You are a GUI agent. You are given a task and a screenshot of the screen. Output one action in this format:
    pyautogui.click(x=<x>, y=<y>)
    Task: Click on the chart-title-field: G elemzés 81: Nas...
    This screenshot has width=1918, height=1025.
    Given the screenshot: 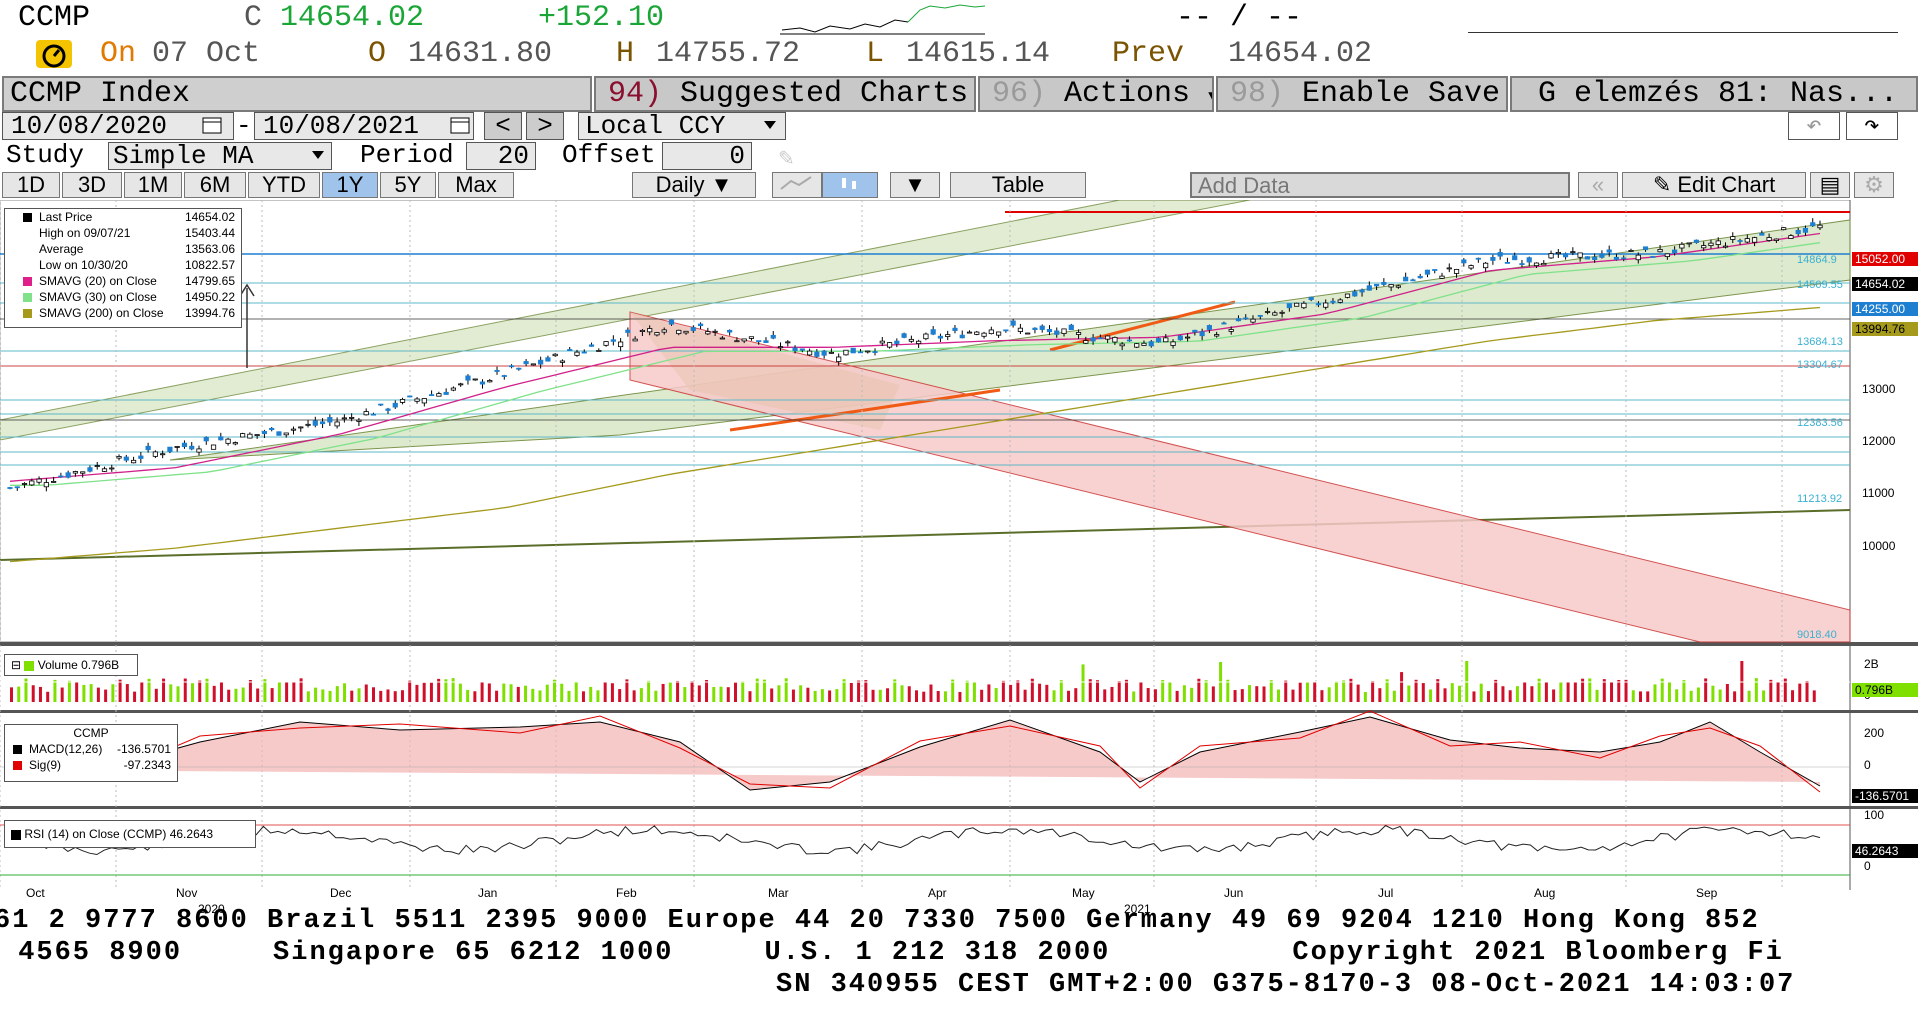 What is the action you would take?
    pyautogui.click(x=1714, y=94)
    